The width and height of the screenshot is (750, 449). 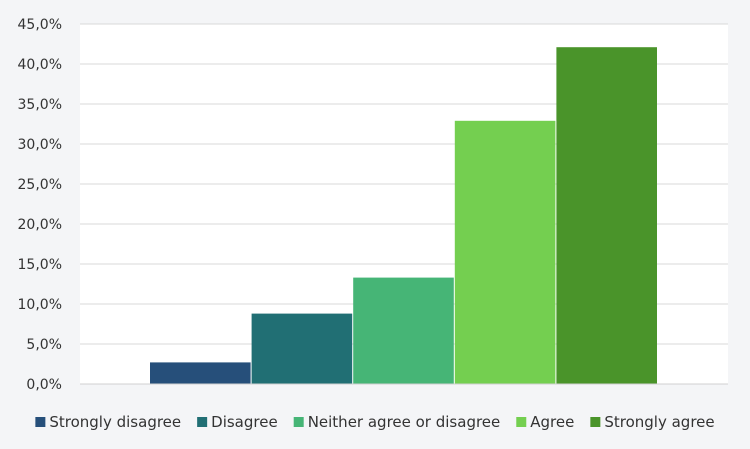 I want to click on legend-label: Disagree, so click(x=244, y=422).